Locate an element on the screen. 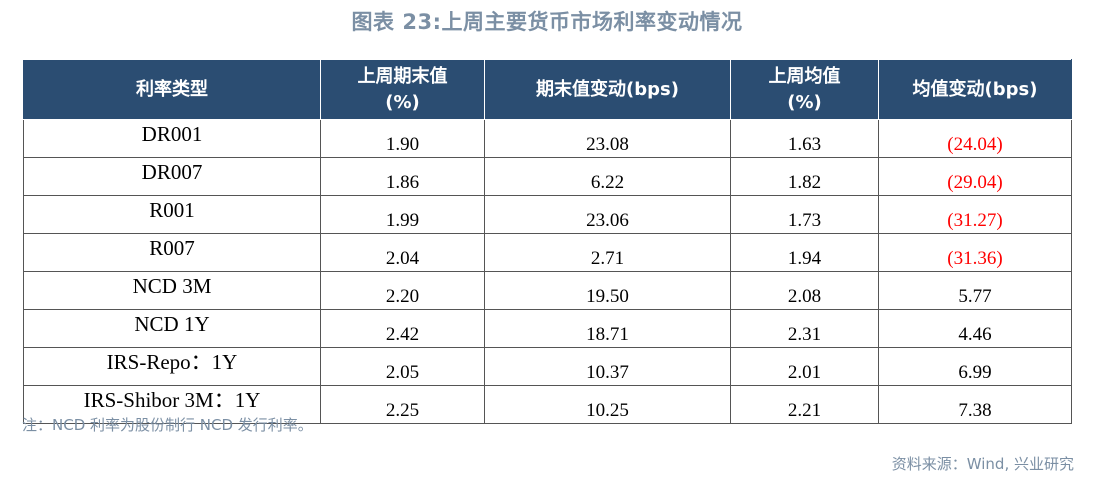  table-row: R001 1.99 23.06 1.73 (31.27) is located at coordinates (547, 214).